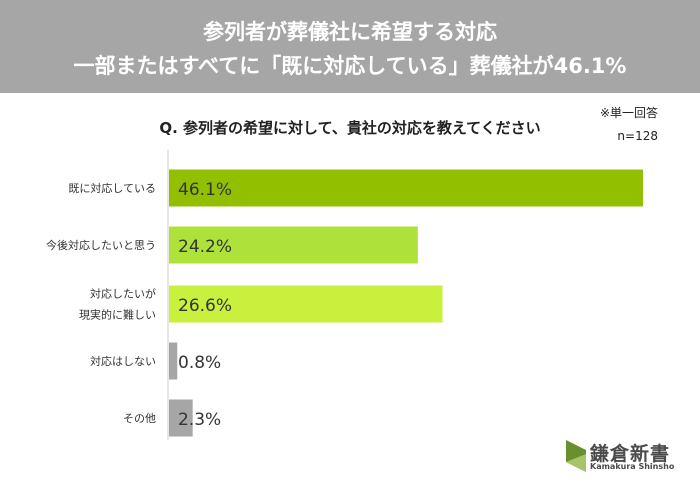 This screenshot has width=700, height=495. Describe the element at coordinates (632, 466) in the screenshot. I see `logo-subtitle: Kamakura Shinsho` at that location.